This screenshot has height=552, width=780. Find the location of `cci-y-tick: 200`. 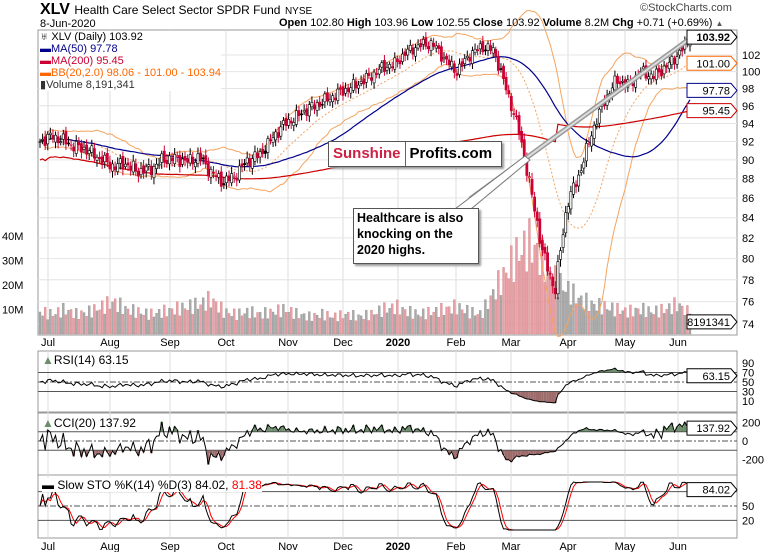

cci-y-tick: 200 is located at coordinates (751, 423).